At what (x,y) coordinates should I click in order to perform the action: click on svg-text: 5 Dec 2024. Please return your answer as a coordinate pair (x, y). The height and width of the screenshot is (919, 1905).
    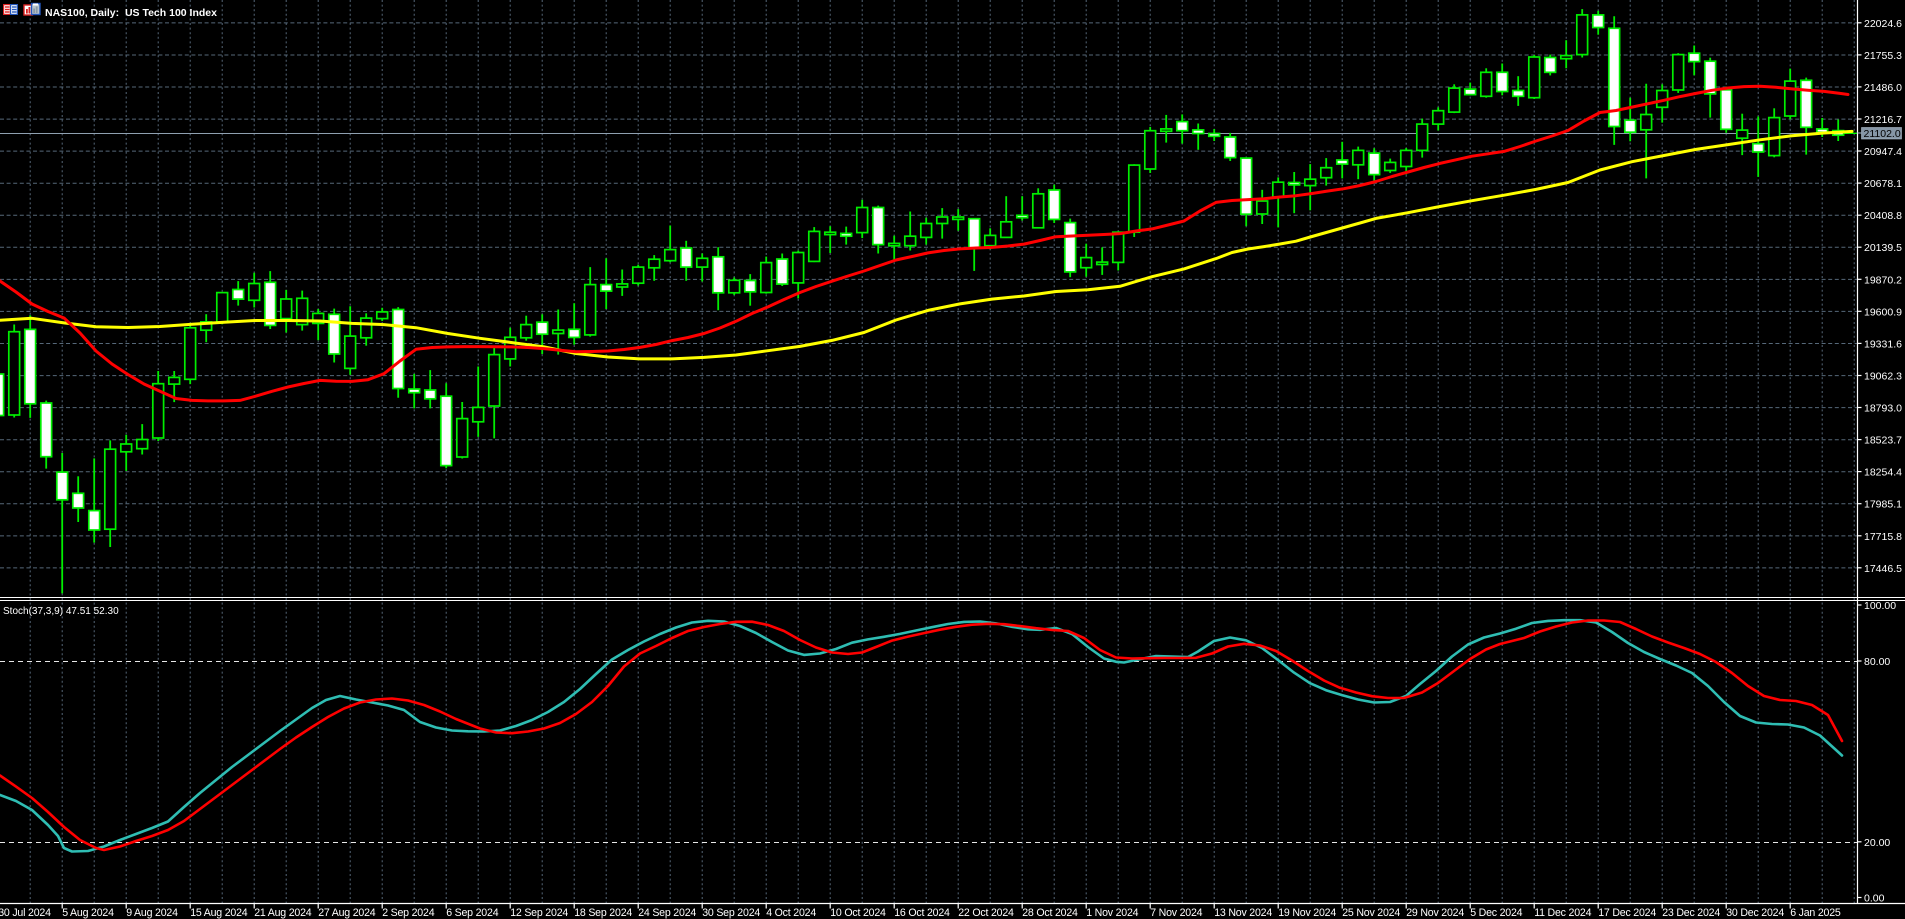
    Looking at the image, I should click on (1496, 913).